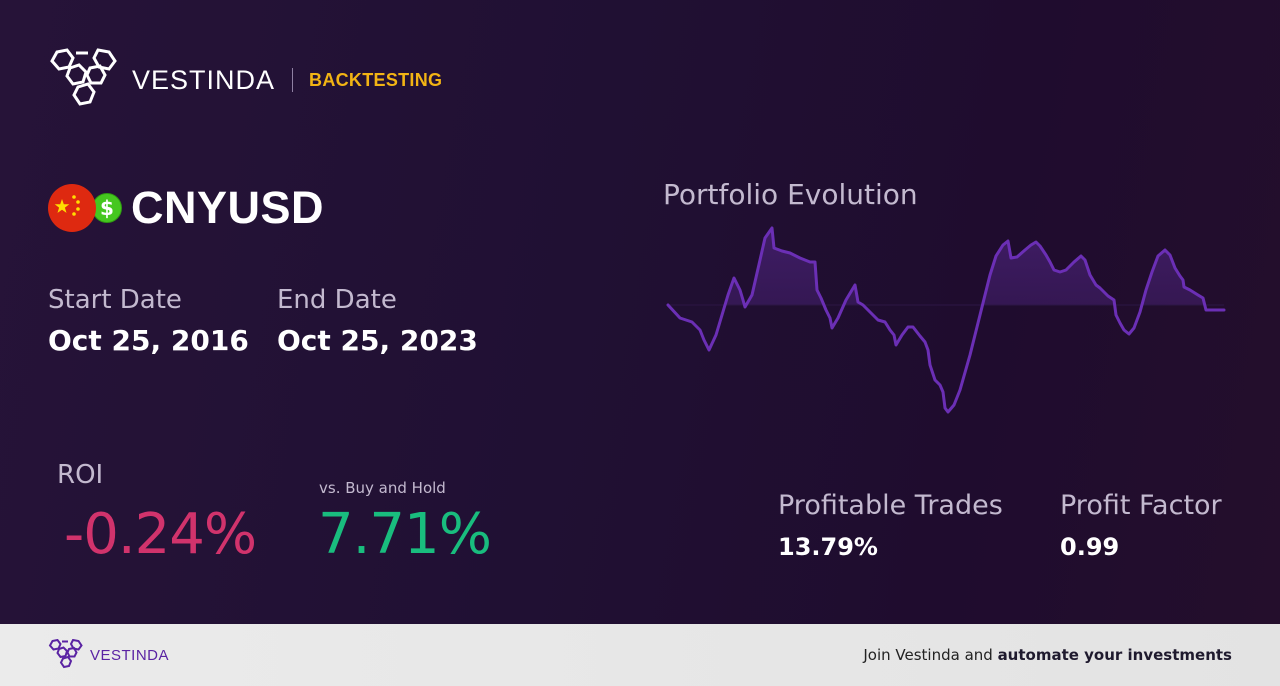 The height and width of the screenshot is (686, 1280). I want to click on profit-factor: Profit Factor 0.99, so click(1141, 525).